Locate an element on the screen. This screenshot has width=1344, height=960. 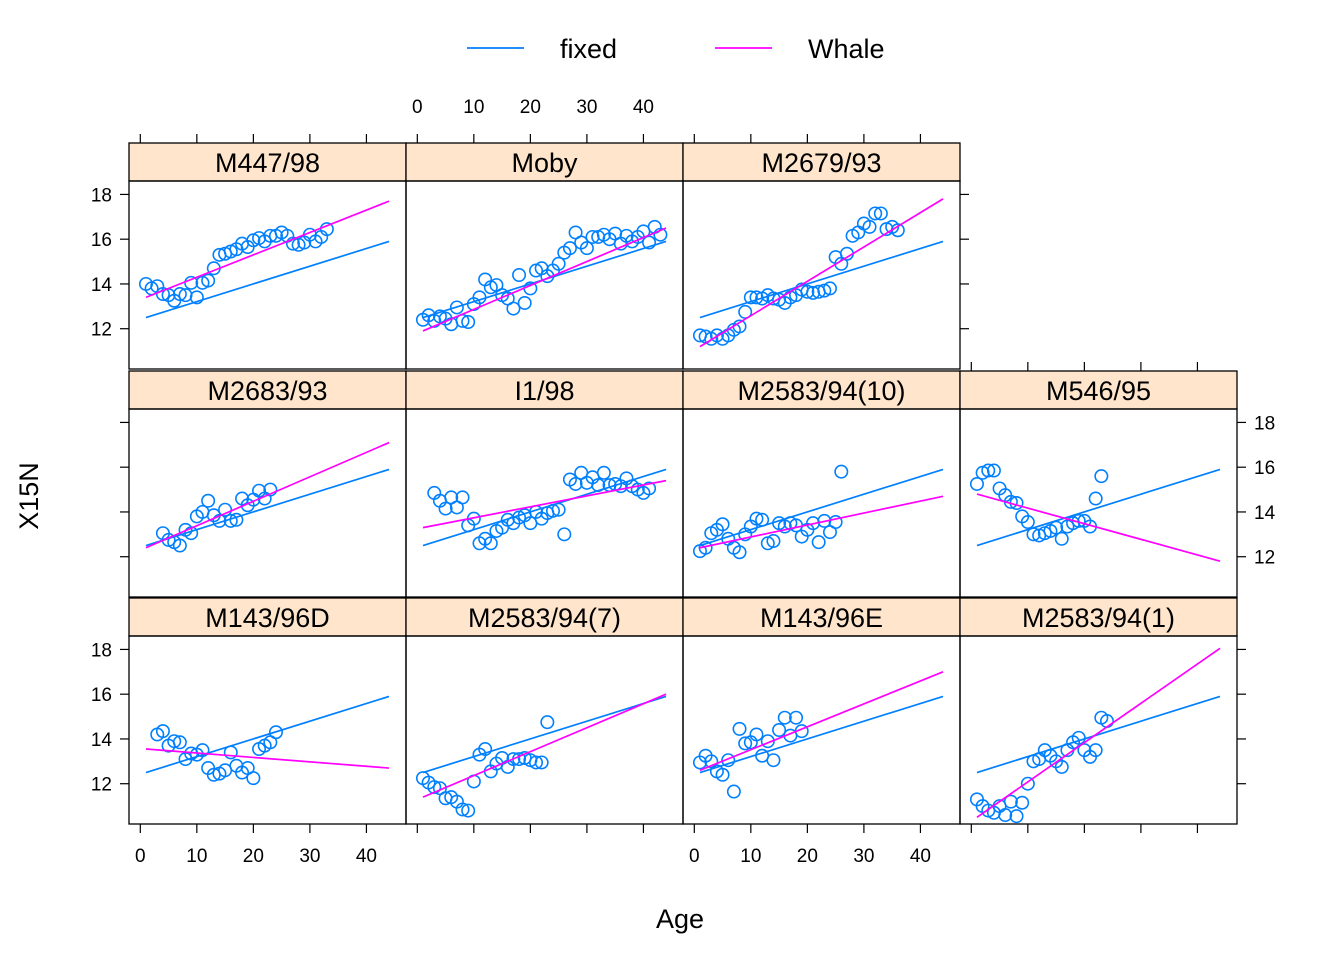
y-axis-row-1-right: 12 14 16 18 is located at coordinates (1256, 491).